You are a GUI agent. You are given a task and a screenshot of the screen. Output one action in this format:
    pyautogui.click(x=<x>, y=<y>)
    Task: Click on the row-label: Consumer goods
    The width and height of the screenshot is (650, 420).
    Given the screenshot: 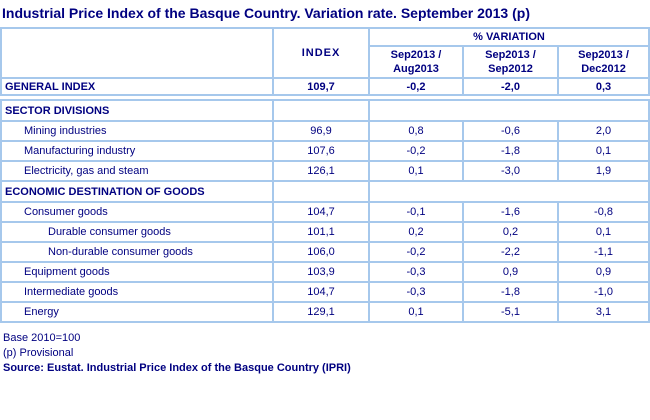 What is the action you would take?
    pyautogui.click(x=137, y=212)
    